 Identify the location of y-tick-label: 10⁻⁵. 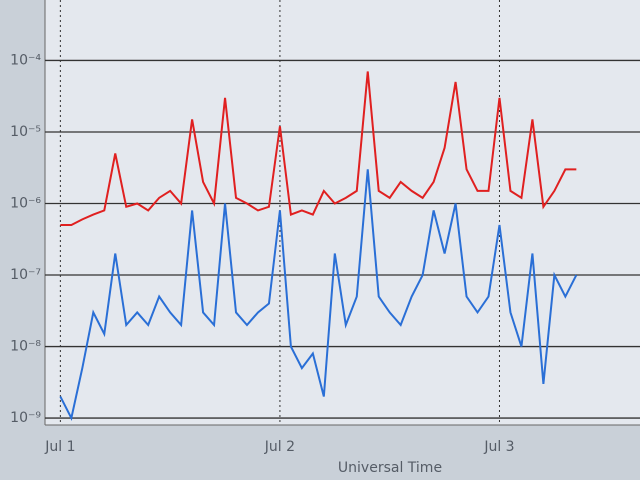
(25, 132).